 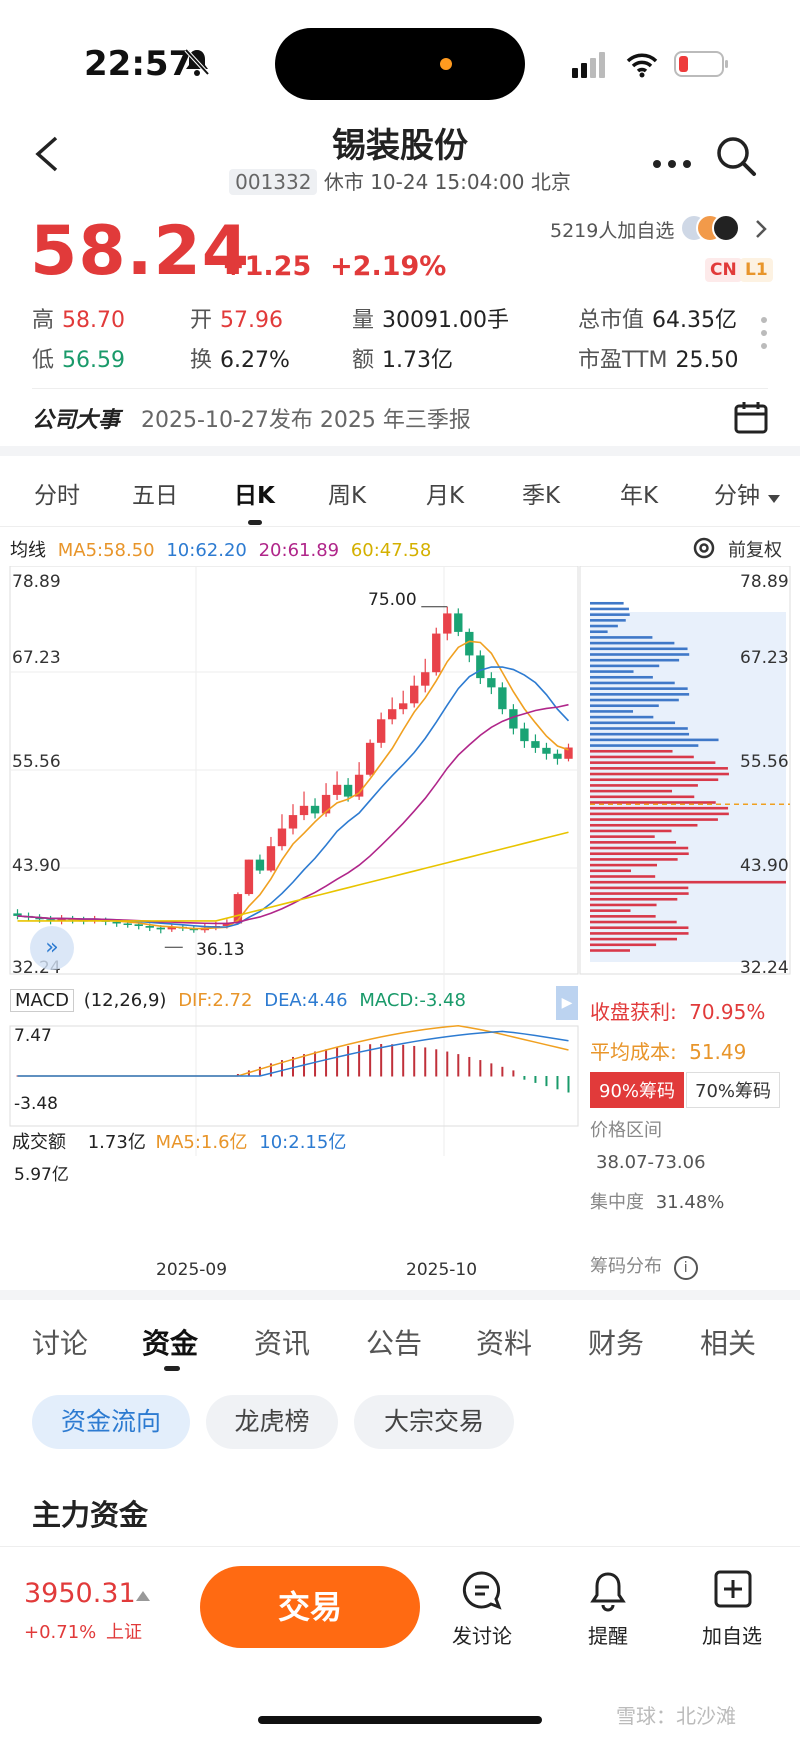 I want to click on volume-label: 成交额, so click(x=39, y=1142).